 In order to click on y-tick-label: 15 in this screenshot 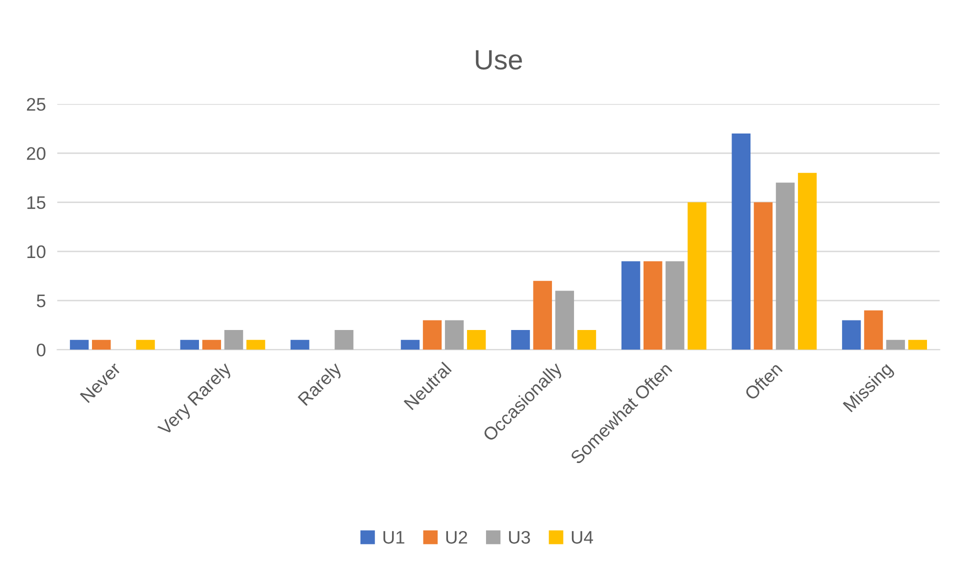, I will do `click(36, 203)`.